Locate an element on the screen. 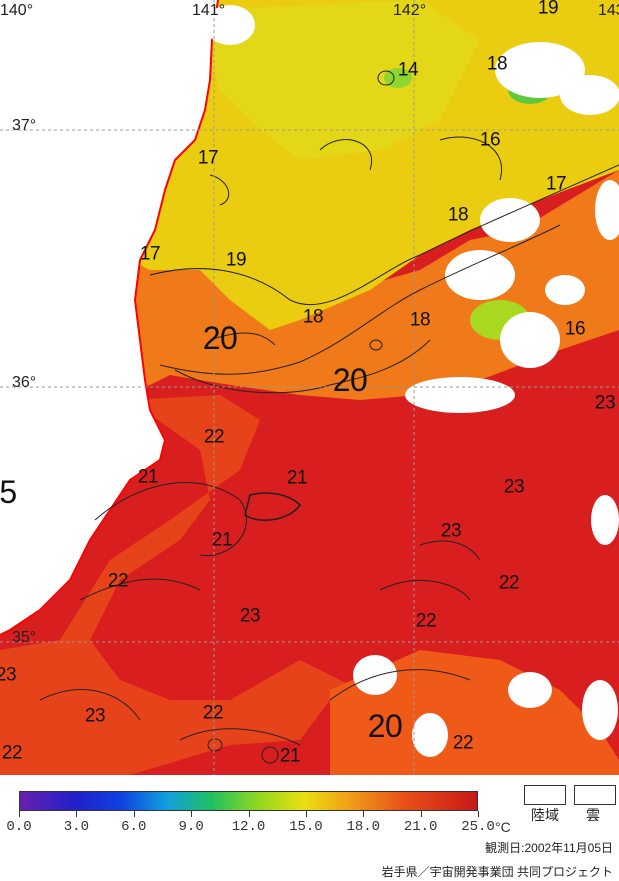  cloud-label: 雲 is located at coordinates (593, 815).